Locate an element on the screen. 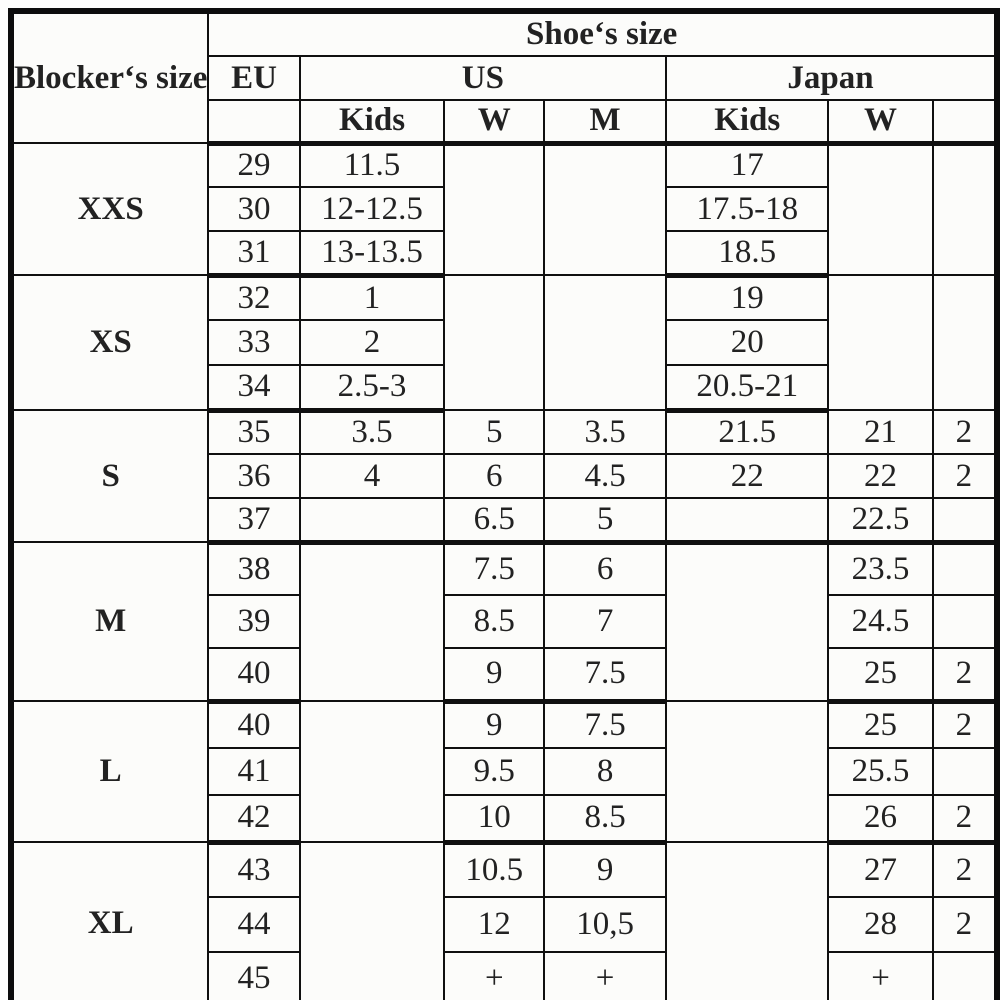  section-label-m: M is located at coordinates (109, 621).